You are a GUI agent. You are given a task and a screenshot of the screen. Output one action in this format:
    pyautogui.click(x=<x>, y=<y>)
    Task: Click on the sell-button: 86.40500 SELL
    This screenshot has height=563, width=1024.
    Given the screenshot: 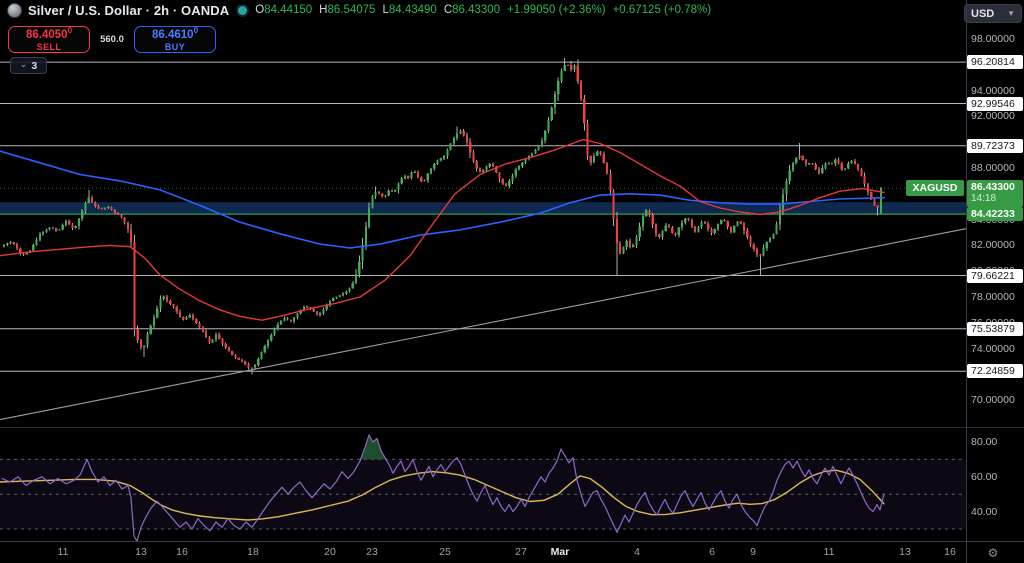 What is the action you would take?
    pyautogui.click(x=49, y=39)
    